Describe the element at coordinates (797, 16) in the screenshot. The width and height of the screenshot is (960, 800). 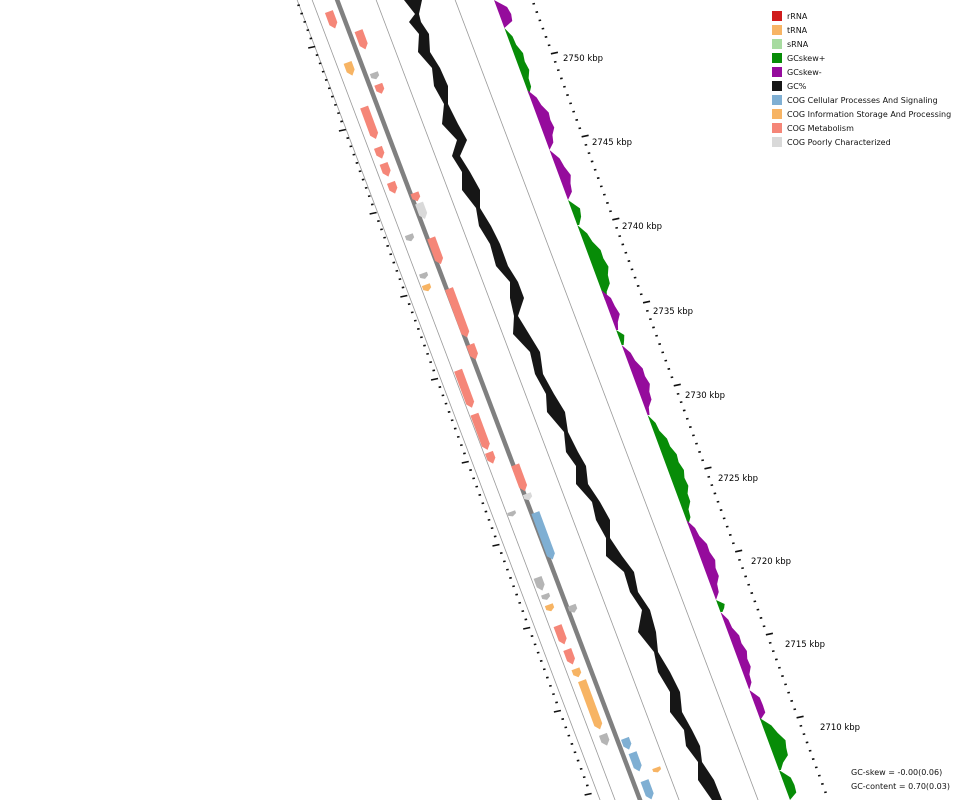
I see `legend-label: rRNA` at that location.